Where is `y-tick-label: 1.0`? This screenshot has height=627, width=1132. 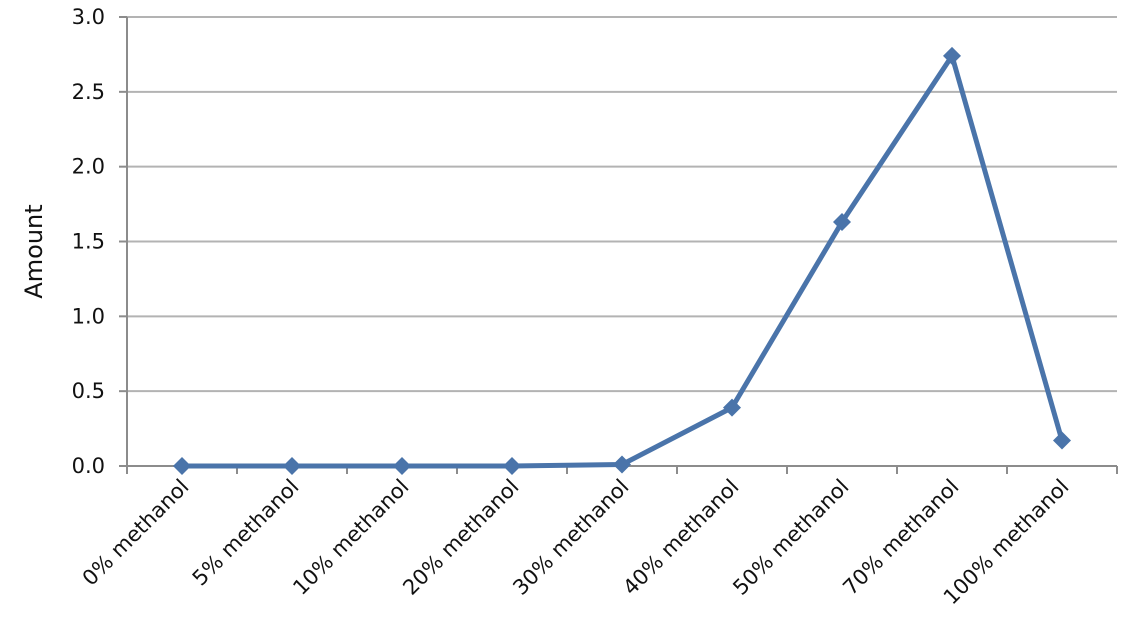 y-tick-label: 1.0 is located at coordinates (88, 316).